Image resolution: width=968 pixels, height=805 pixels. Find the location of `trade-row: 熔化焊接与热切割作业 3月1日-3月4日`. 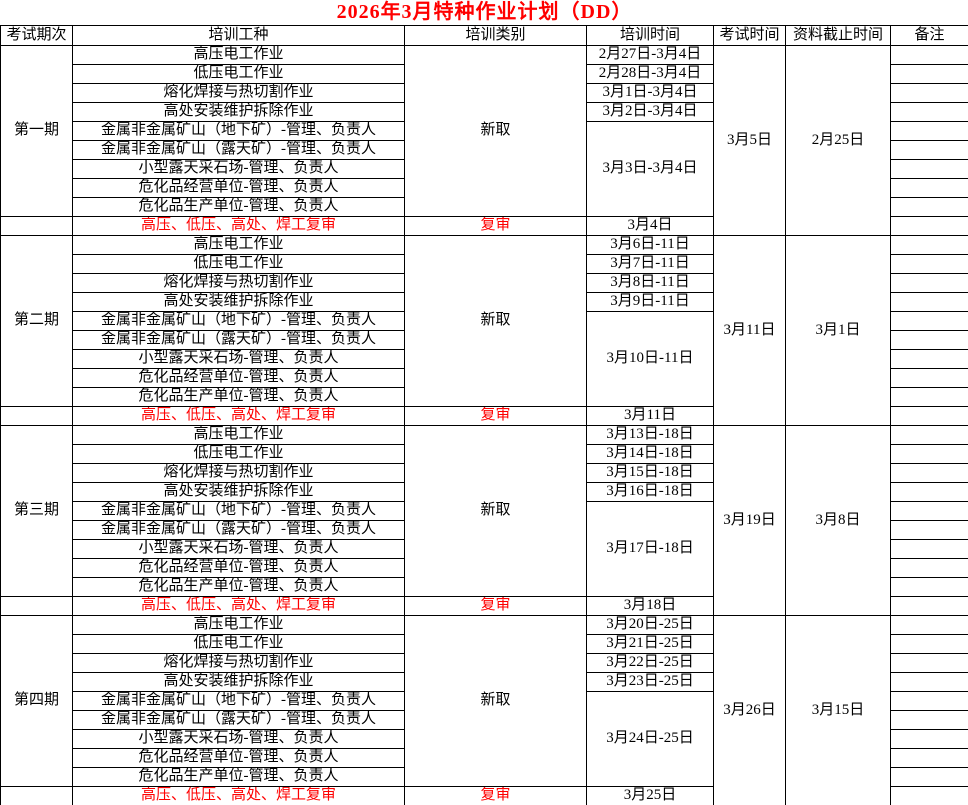

trade-row: 熔化焊接与热切割作业 3月1日-3月4日 is located at coordinates (484, 93).